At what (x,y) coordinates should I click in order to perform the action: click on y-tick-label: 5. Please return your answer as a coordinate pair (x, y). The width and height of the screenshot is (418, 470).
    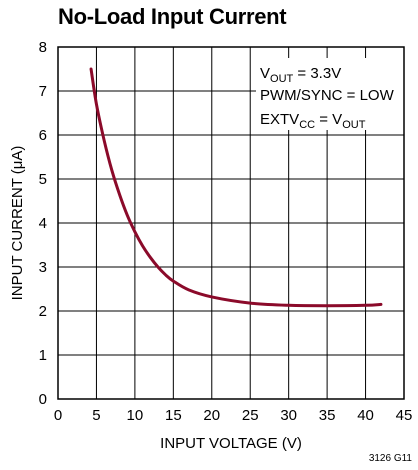
    Looking at the image, I should click on (43, 179).